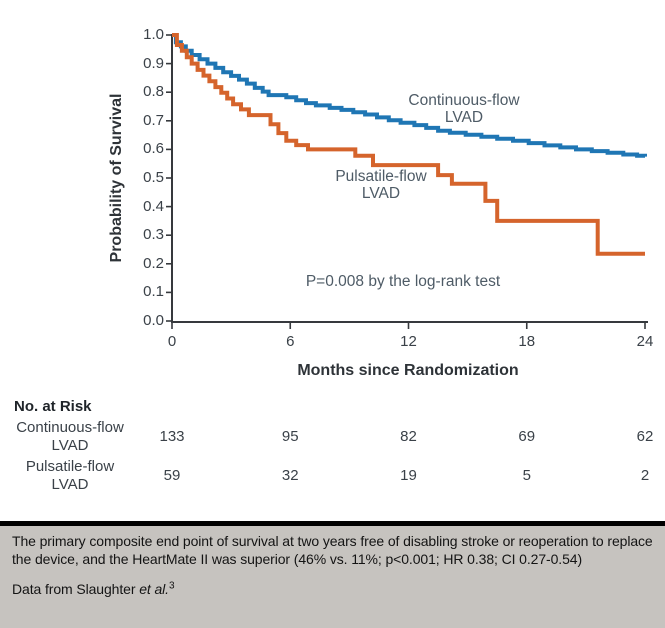 The width and height of the screenshot is (665, 628). What do you see at coordinates (408, 436) in the screenshot?
I see `risk-value-row1-month12: 82` at bounding box center [408, 436].